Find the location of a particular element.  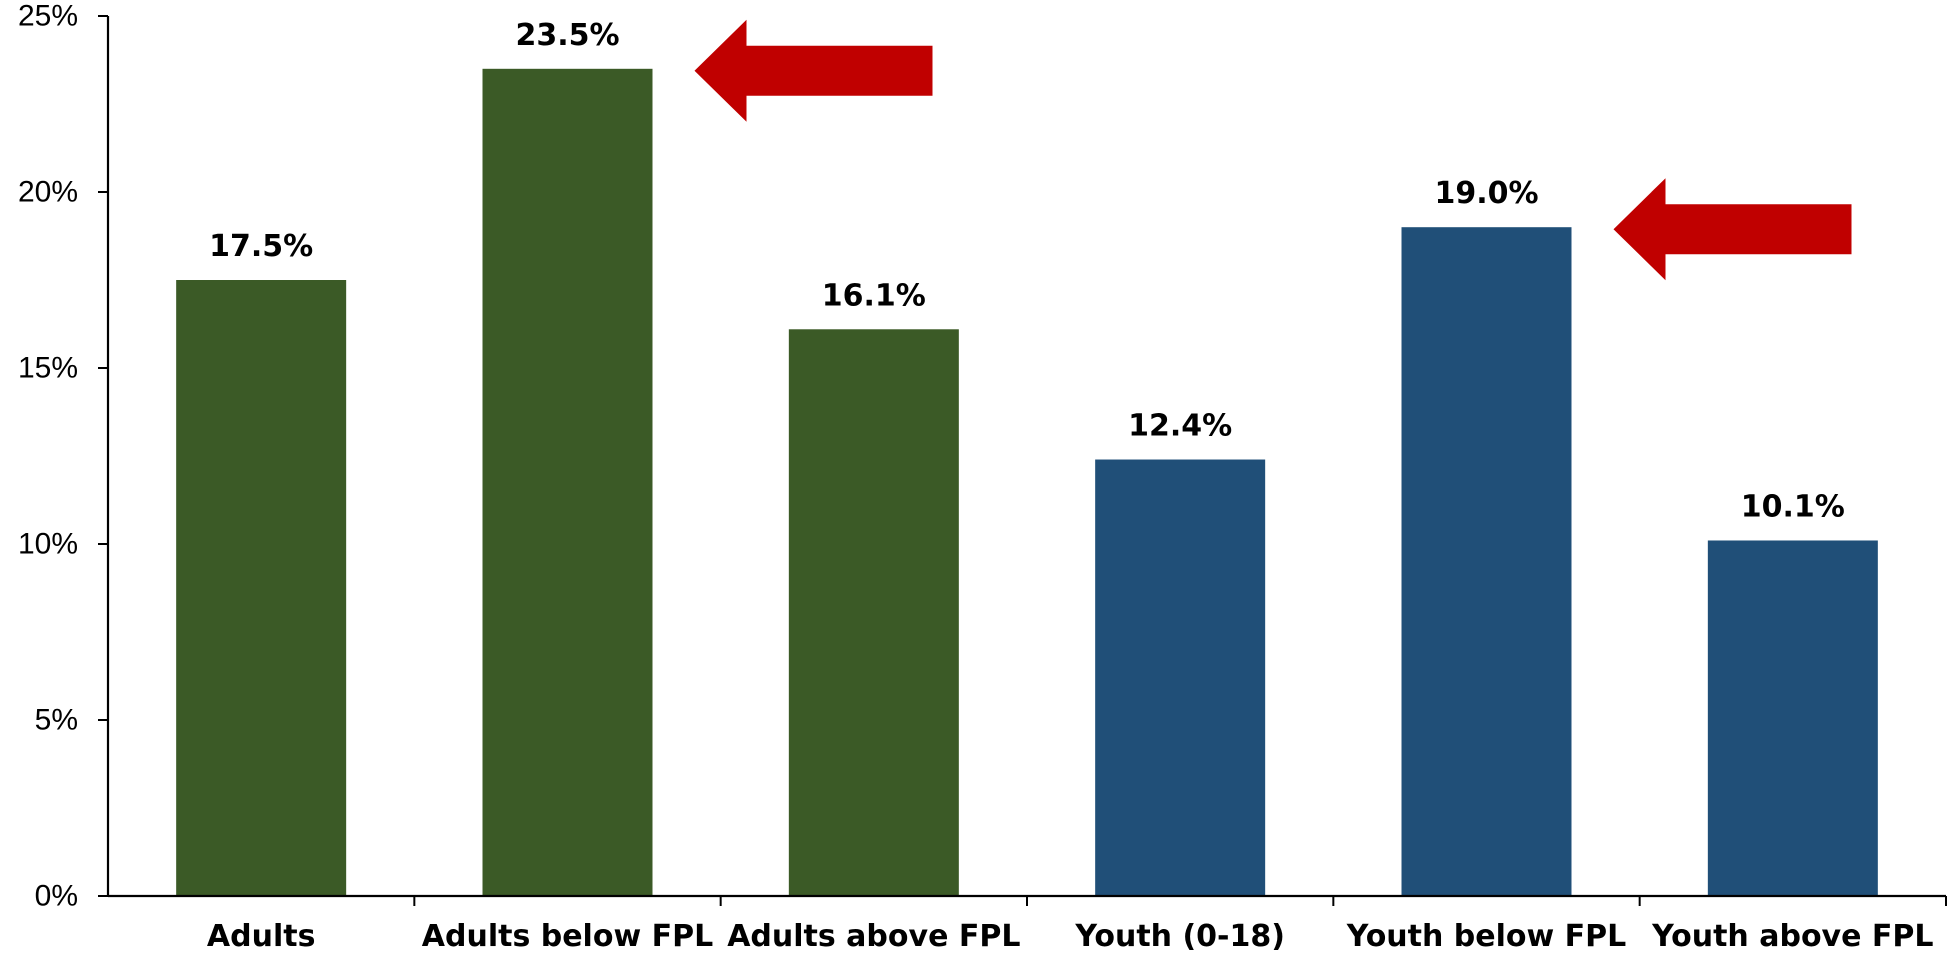

data-label-adults: 17.5% is located at coordinates (261, 246).